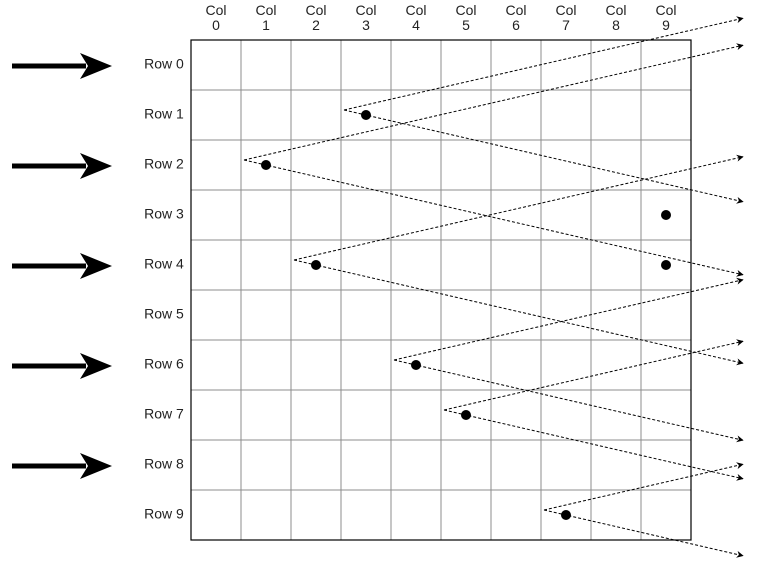  What do you see at coordinates (215, 17) in the screenshot?
I see `column-header-0: Col 0` at bounding box center [215, 17].